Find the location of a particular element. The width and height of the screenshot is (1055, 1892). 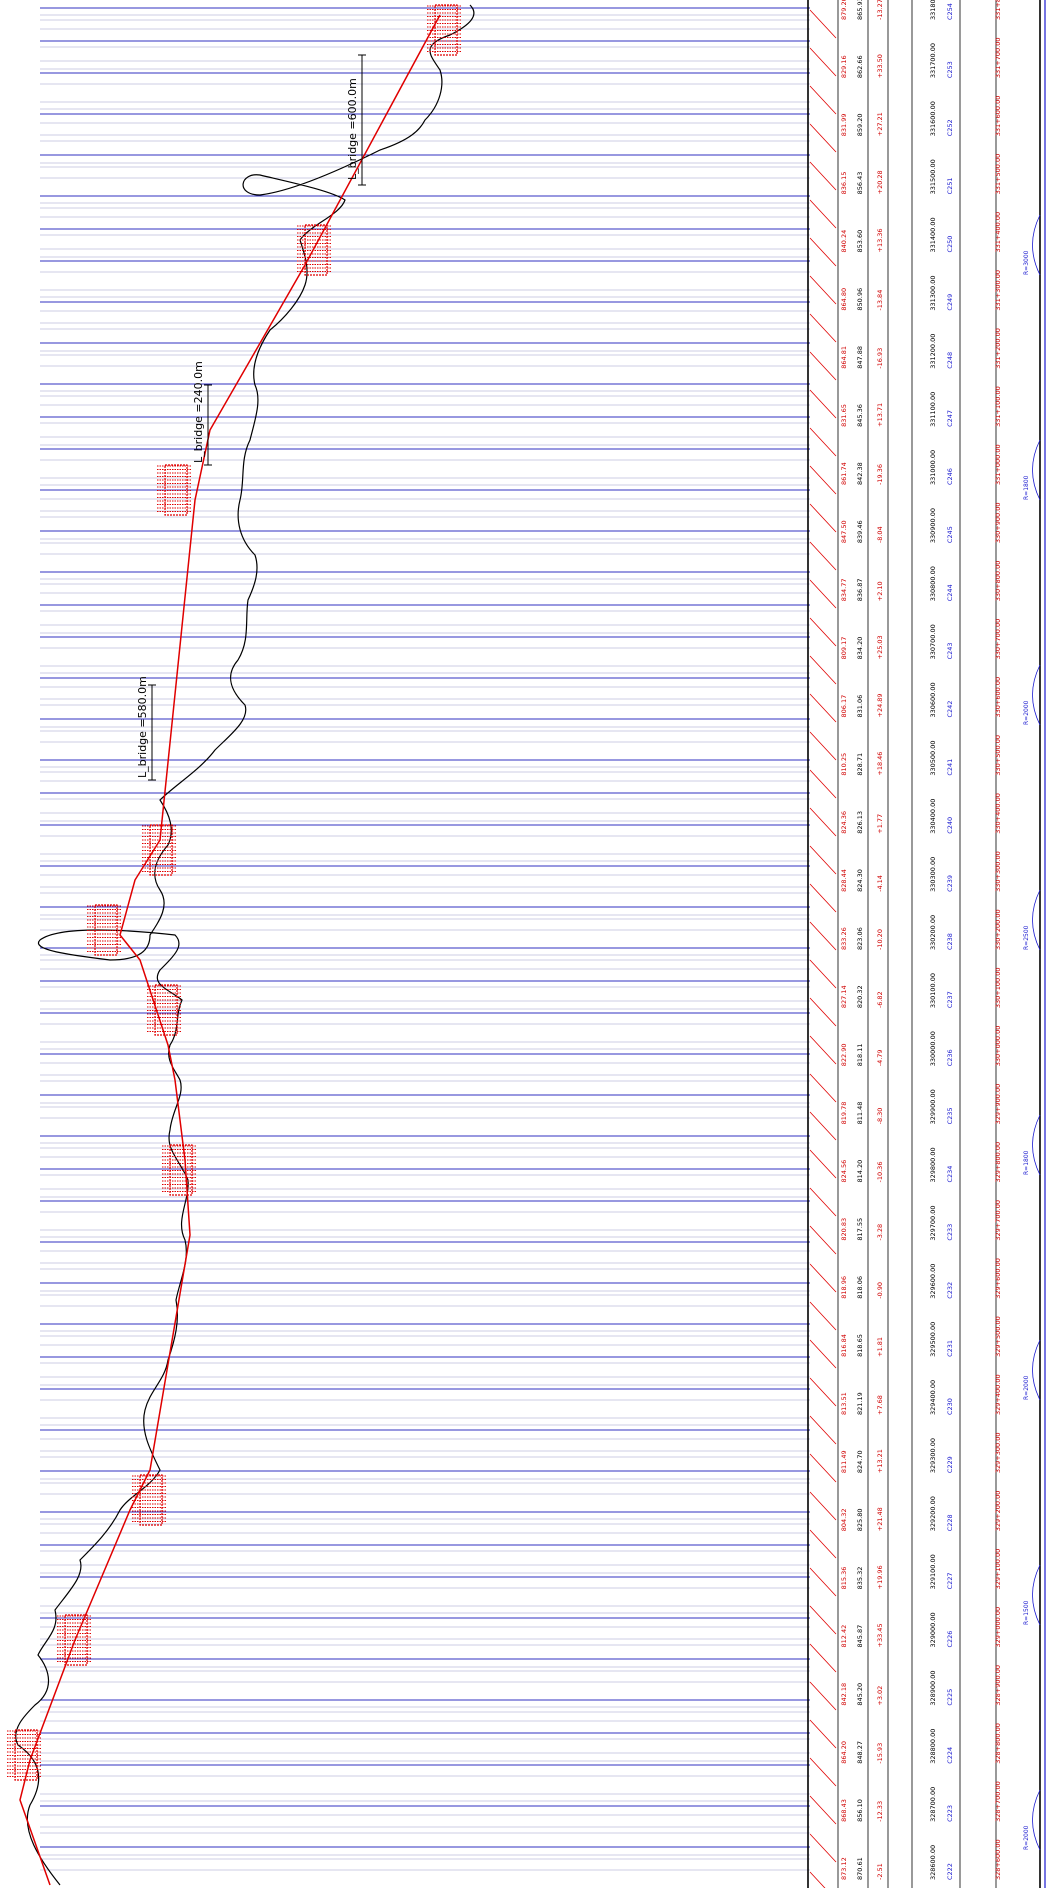

station-id-cell: C253 is located at coordinates (950, 69).